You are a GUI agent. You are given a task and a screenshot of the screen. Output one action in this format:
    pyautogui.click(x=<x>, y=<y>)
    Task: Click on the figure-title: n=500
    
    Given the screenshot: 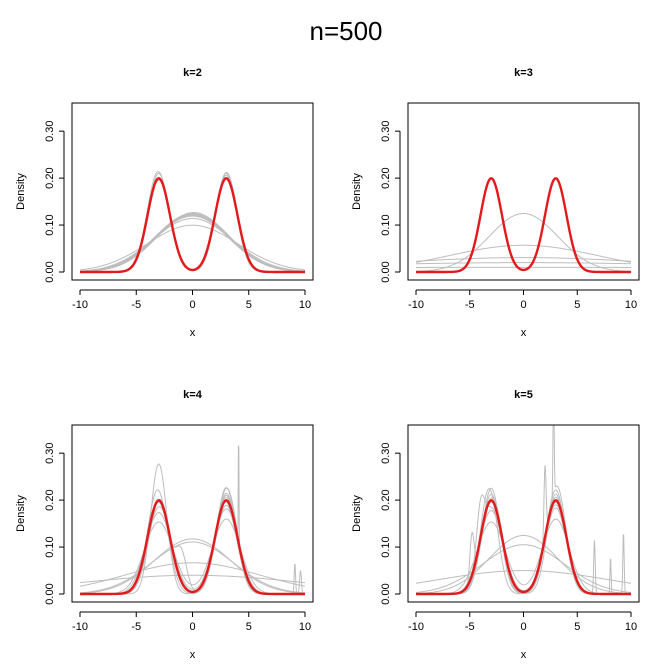 What is the action you would take?
    pyautogui.click(x=345, y=31)
    